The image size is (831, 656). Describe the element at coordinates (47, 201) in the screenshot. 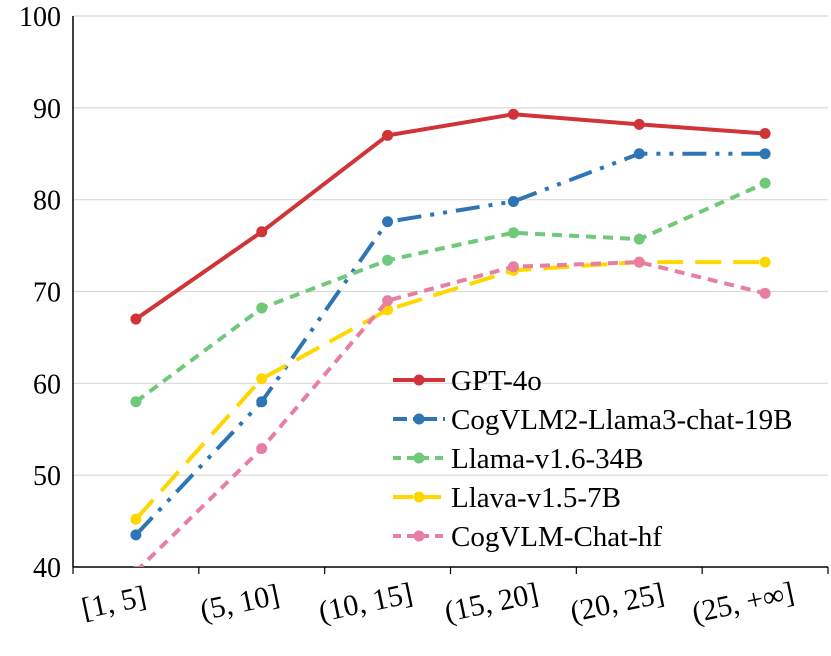

I see `y-tick-label: 80` at that location.